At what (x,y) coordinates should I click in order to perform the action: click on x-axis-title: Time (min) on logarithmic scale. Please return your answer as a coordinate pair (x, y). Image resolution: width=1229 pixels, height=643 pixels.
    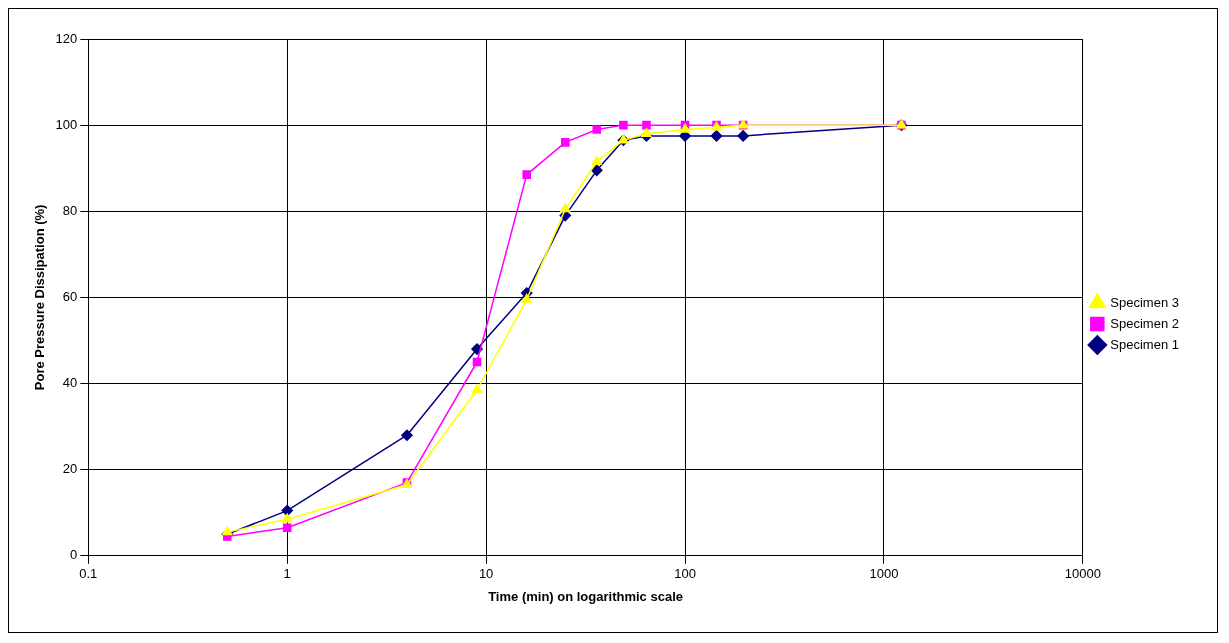
    Looking at the image, I should click on (585, 596).